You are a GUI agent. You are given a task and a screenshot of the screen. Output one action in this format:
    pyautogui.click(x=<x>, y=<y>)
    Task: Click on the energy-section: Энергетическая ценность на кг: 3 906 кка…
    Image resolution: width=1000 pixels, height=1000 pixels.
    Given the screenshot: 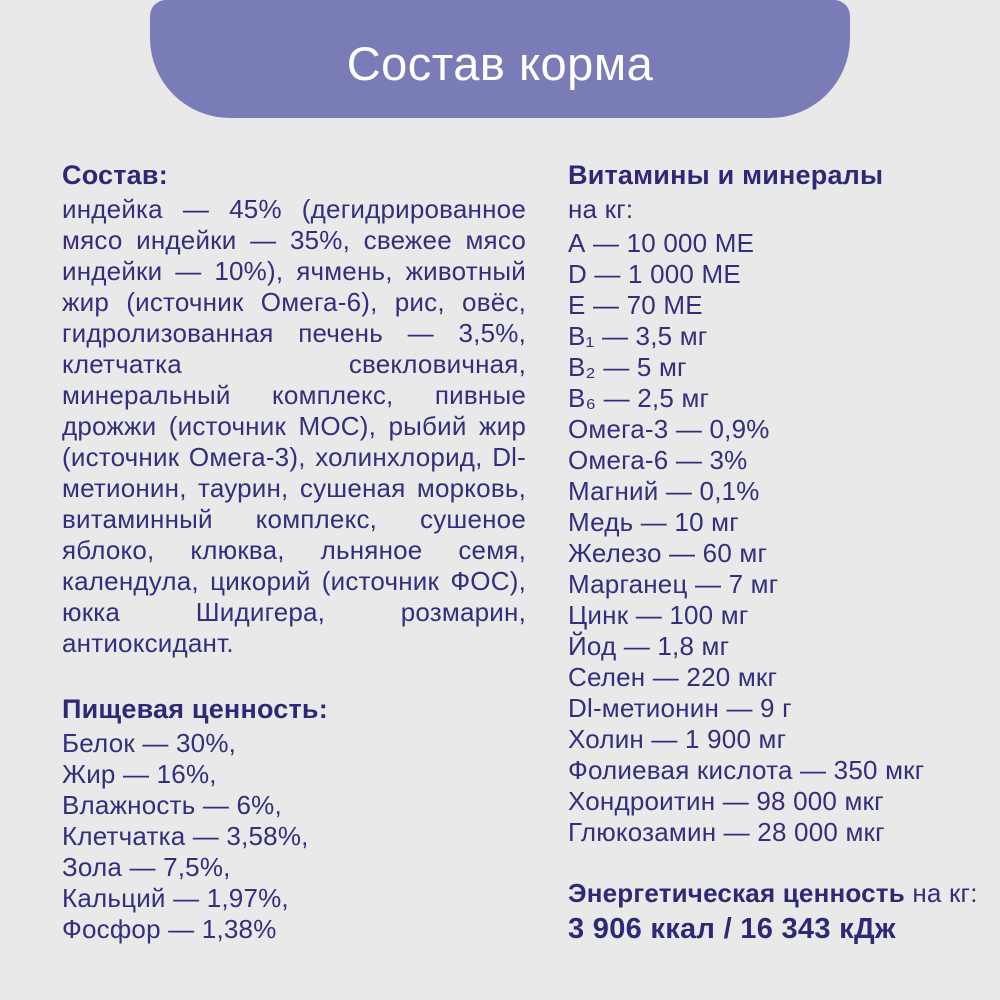 What is the action you would take?
    pyautogui.click(x=783, y=911)
    